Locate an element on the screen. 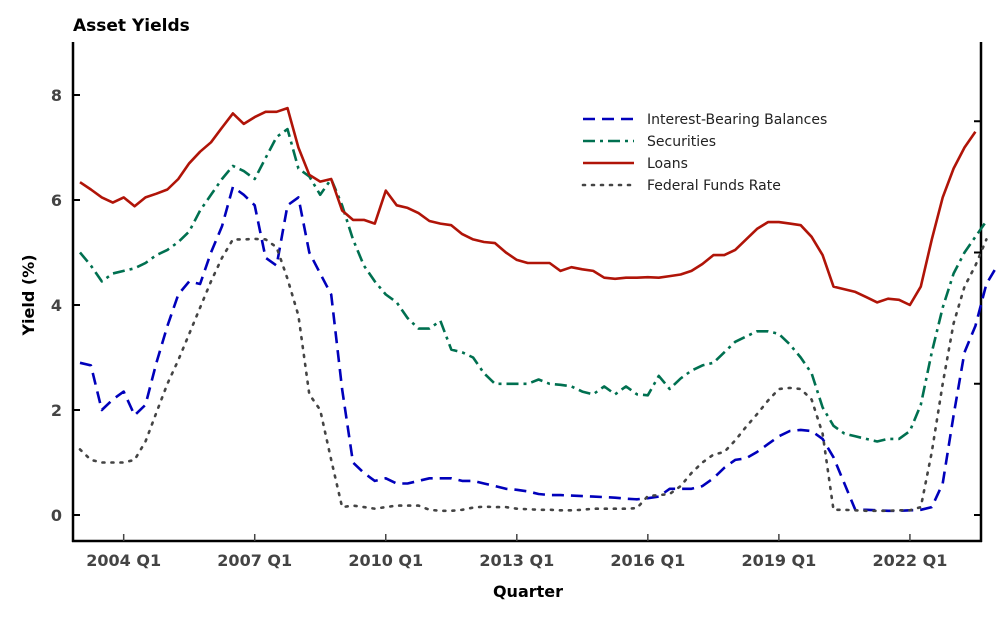  legend-label: Loans is located at coordinates (667, 164).